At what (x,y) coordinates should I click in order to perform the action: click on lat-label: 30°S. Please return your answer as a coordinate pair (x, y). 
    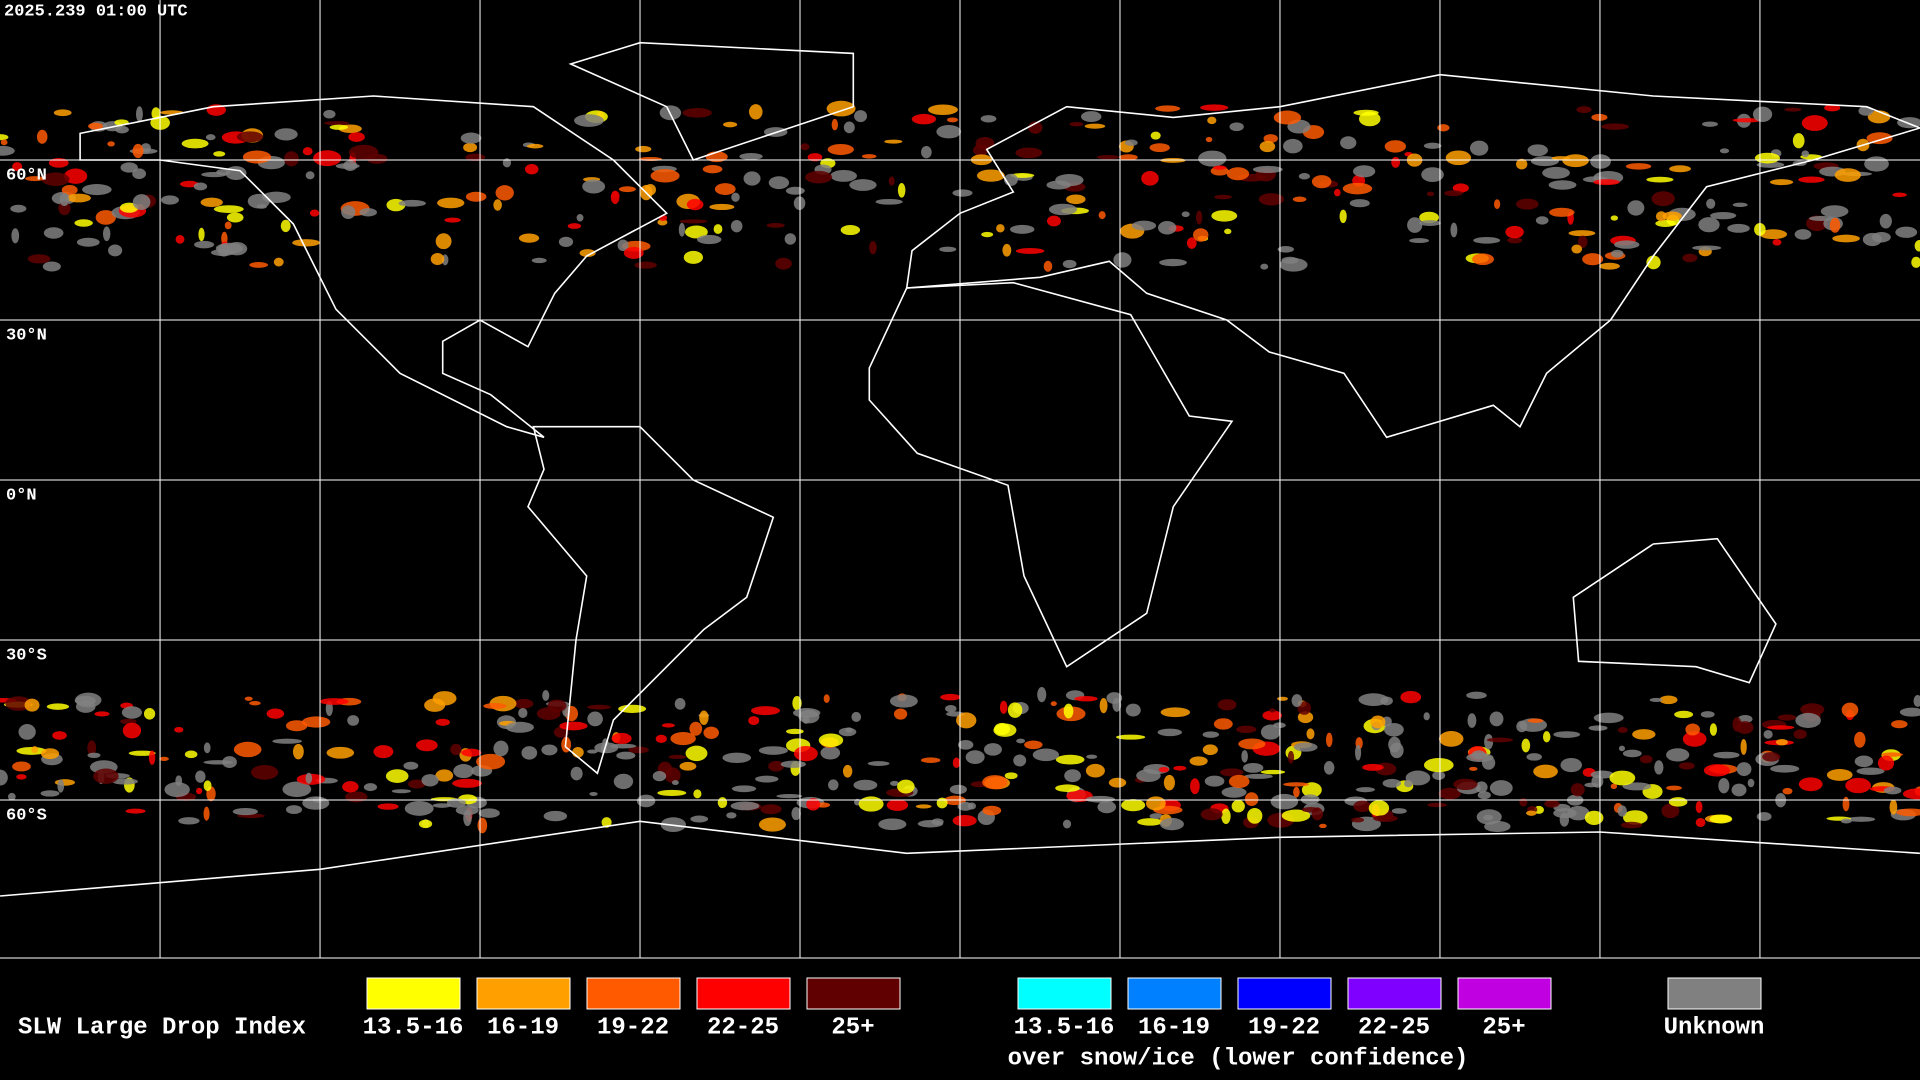
    Looking at the image, I should click on (26, 655).